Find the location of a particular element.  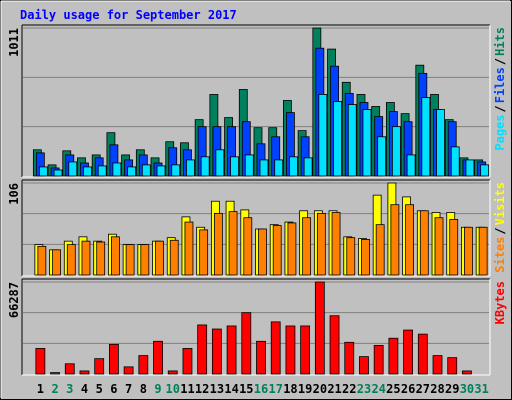

legend-entry: KBytes is located at coordinates (500, 302).